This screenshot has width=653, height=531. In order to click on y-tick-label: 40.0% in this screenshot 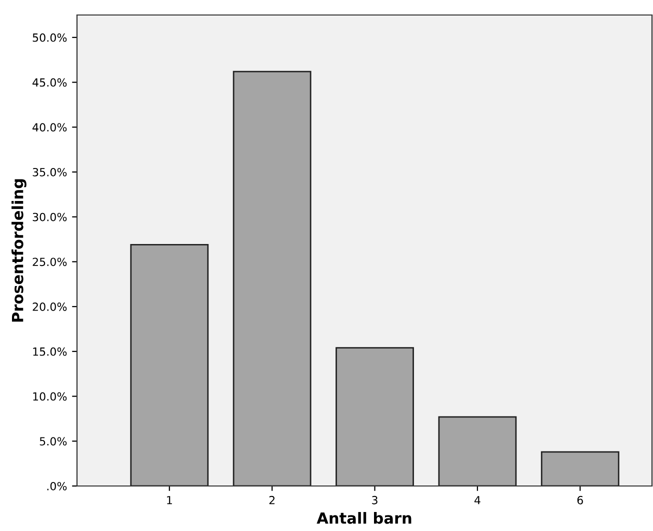, I will do `click(49, 127)`.